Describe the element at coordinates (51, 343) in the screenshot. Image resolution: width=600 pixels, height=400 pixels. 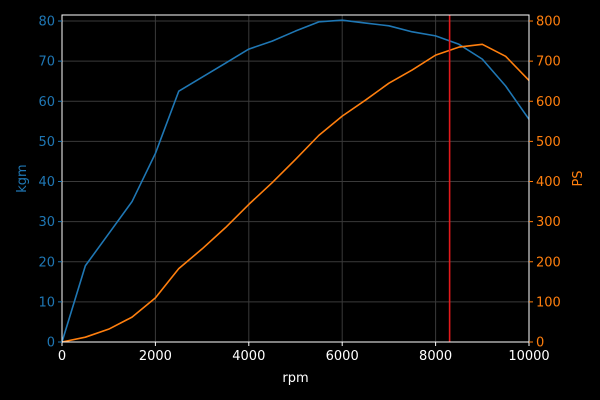
I see `y-left-tick-label: 0` at that location.